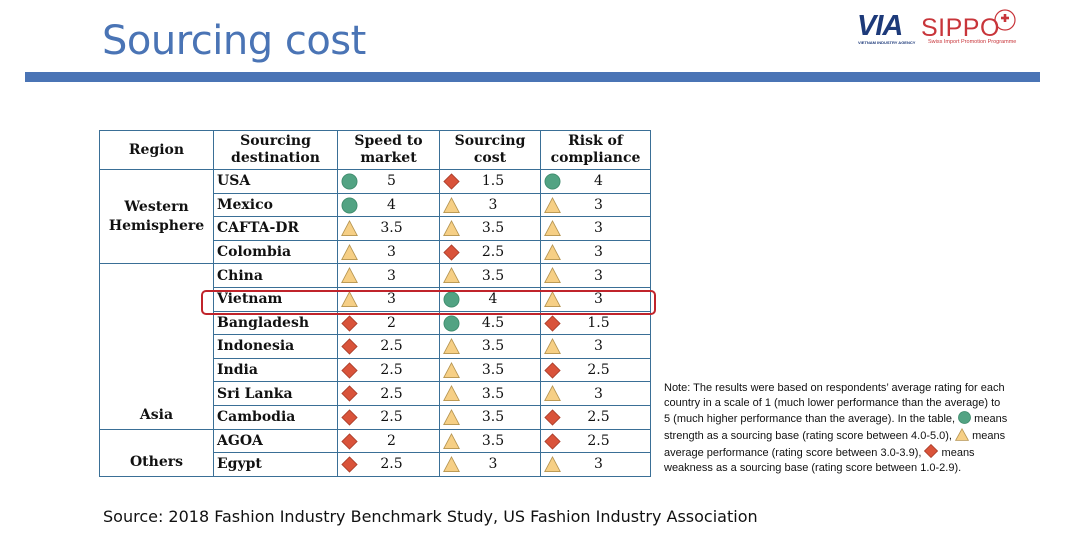 This screenshot has height=538, width=1075. I want to click on risk-cell: 2.5, so click(595, 417).